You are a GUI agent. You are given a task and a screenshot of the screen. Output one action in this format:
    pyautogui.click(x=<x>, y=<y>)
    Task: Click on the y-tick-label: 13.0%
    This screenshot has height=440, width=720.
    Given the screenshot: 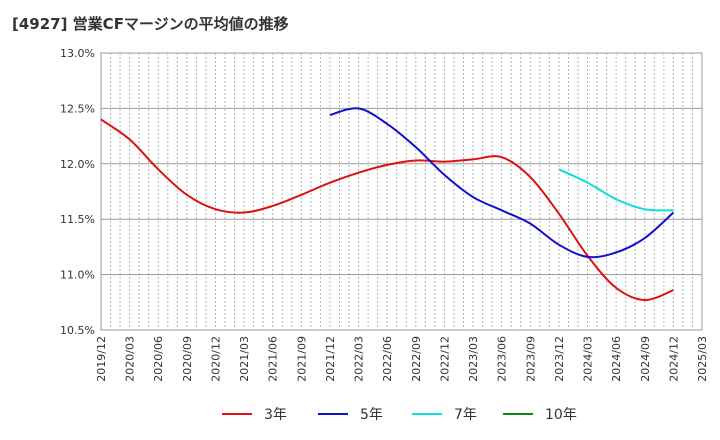 What is the action you would take?
    pyautogui.click(x=77, y=53)
    